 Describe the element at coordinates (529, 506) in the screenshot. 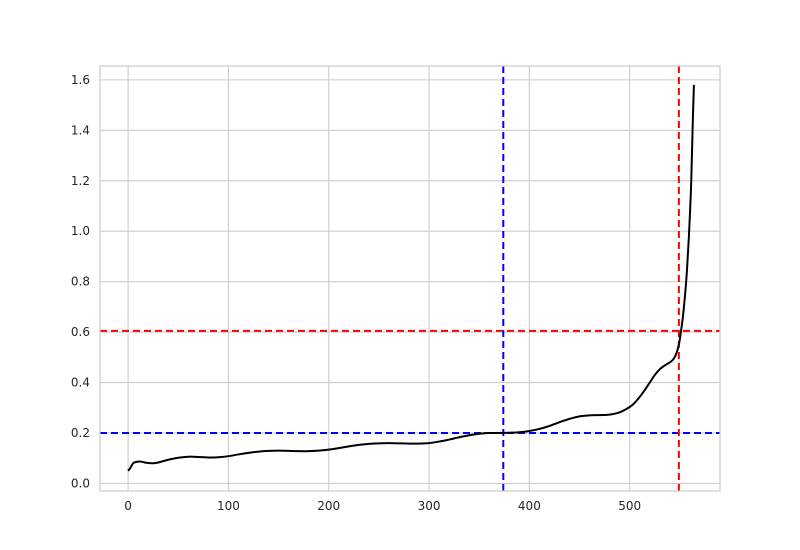

I see `x-tick-label: 400` at that location.